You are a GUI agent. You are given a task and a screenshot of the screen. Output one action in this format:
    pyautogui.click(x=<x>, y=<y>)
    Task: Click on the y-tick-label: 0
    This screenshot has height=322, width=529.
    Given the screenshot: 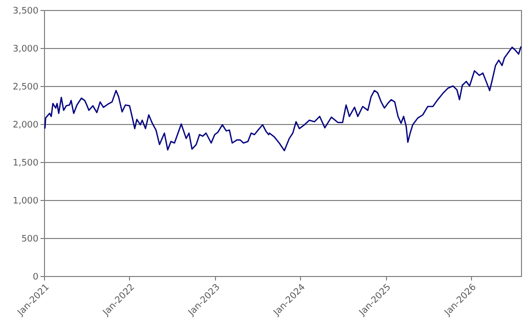 What is the action you would take?
    pyautogui.click(x=35, y=277)
    